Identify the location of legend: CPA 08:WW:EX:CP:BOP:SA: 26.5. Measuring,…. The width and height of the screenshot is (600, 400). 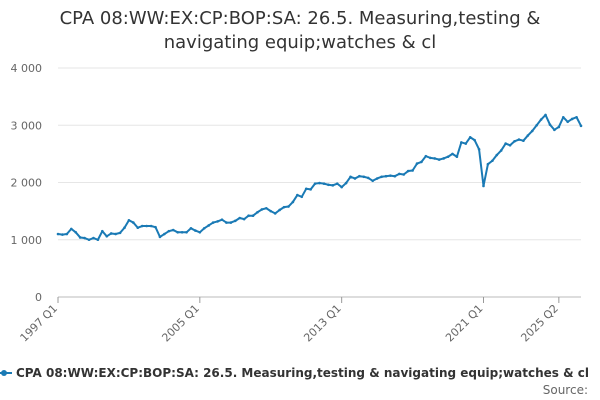
(294, 373).